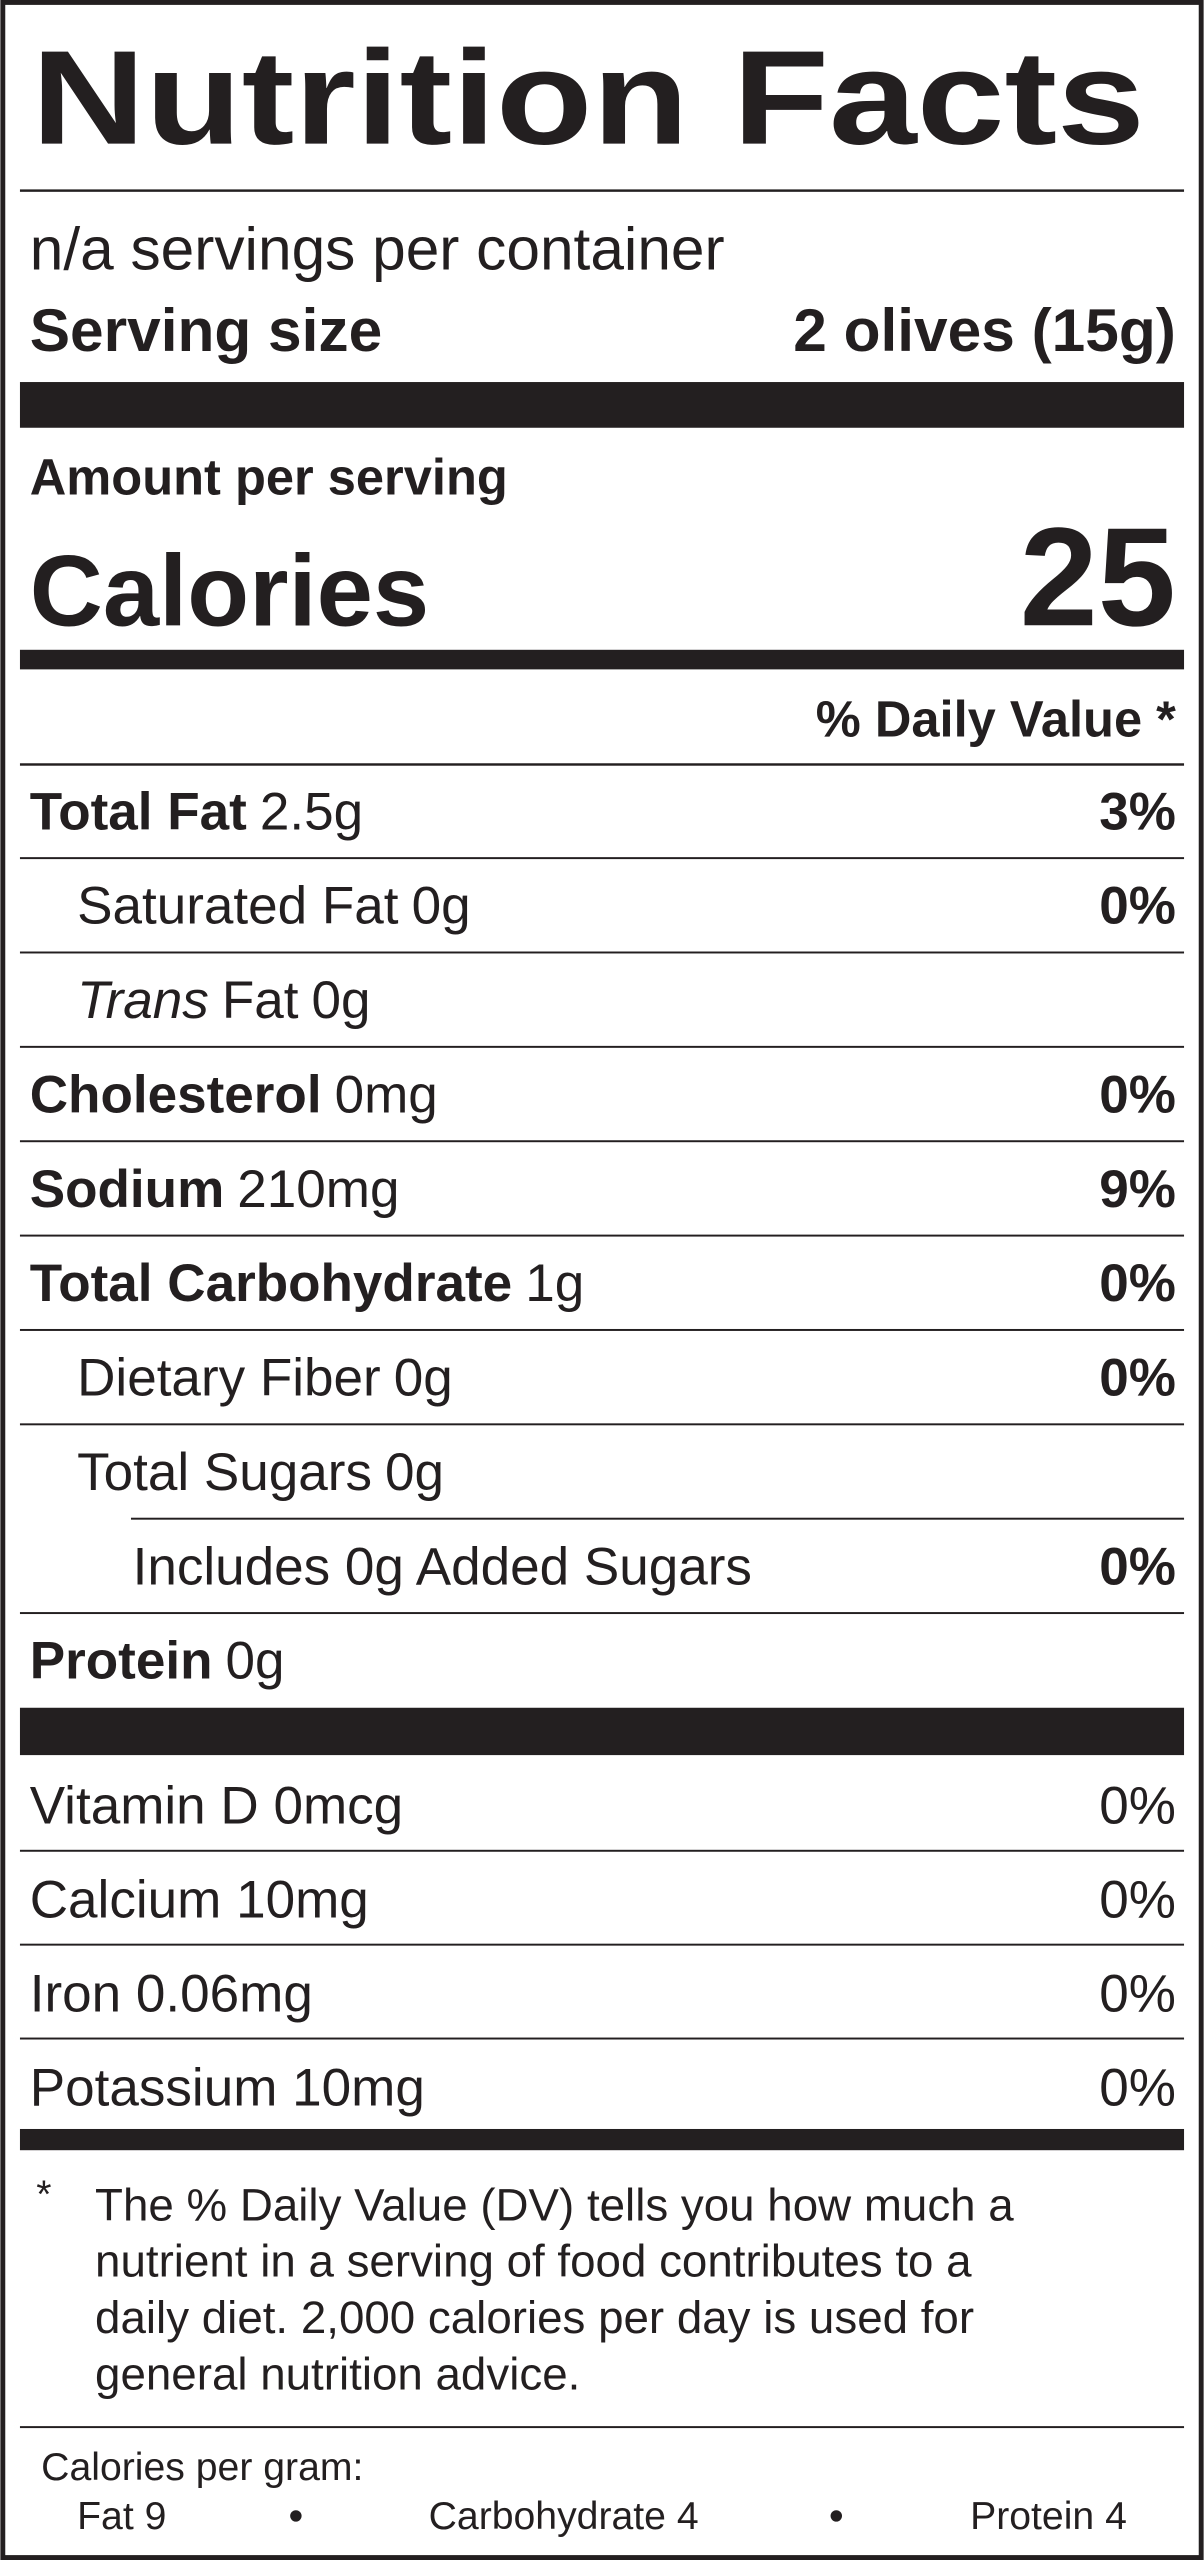  I want to click on nutrient: Dietary Fiber 0g, so click(265, 1378).